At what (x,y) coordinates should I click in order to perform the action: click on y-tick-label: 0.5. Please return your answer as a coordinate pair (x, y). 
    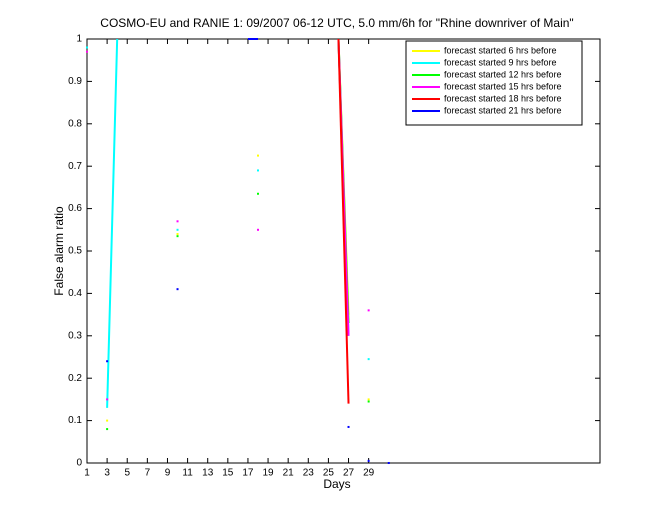
    Looking at the image, I should click on (75, 251).